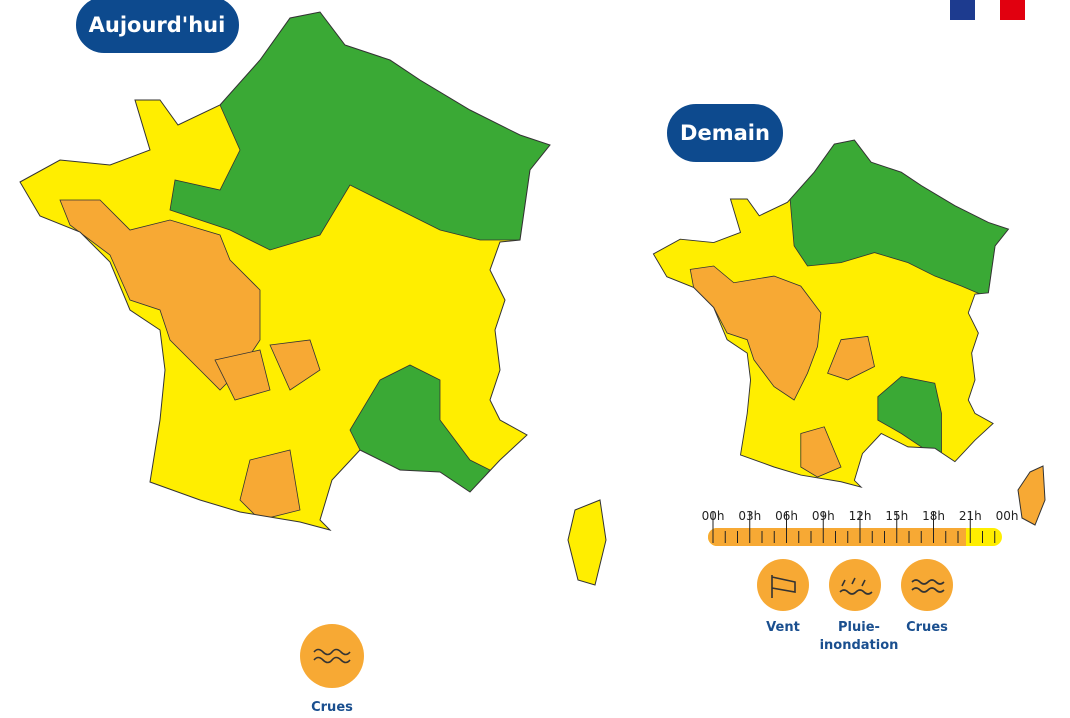 The image size is (1070, 718). Describe the element at coordinates (860, 516) in the screenshot. I see `time-label: 12h` at that location.